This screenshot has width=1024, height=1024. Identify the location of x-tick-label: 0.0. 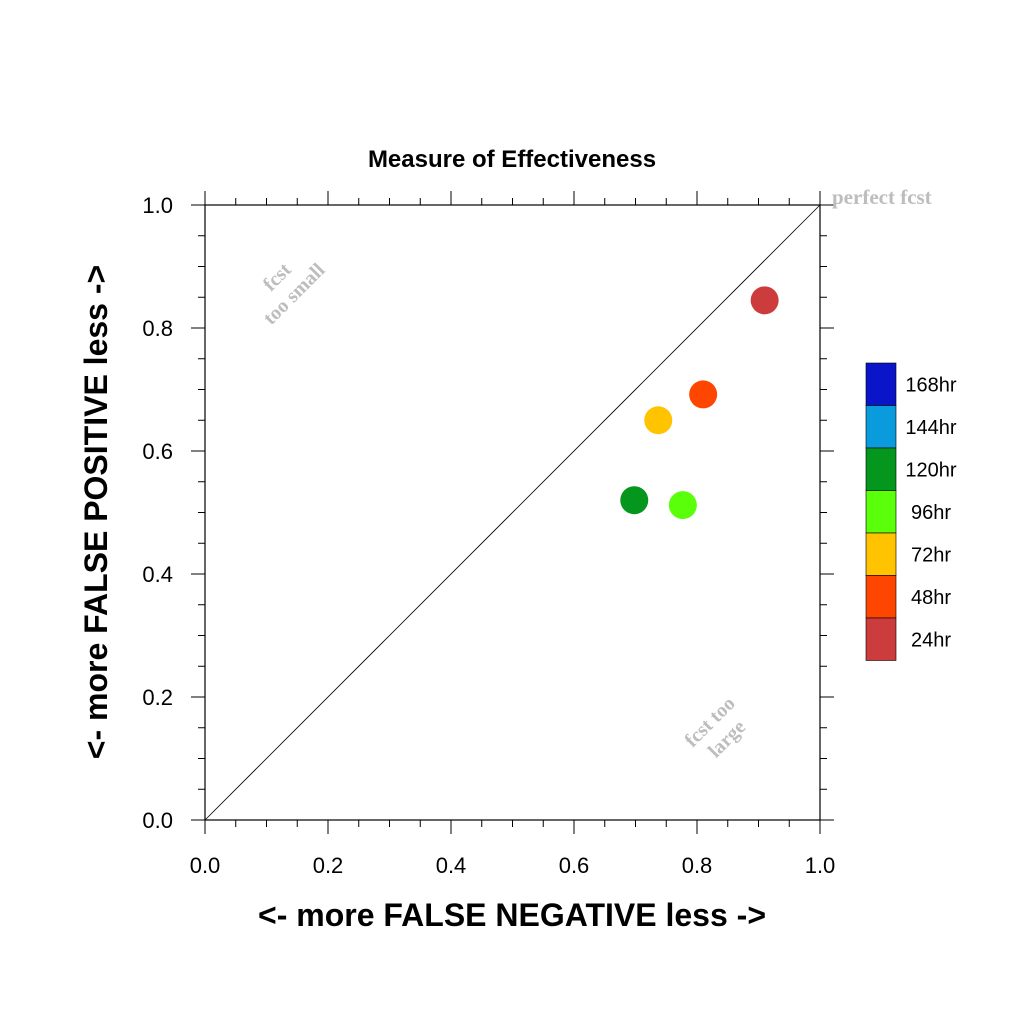
(205, 865).